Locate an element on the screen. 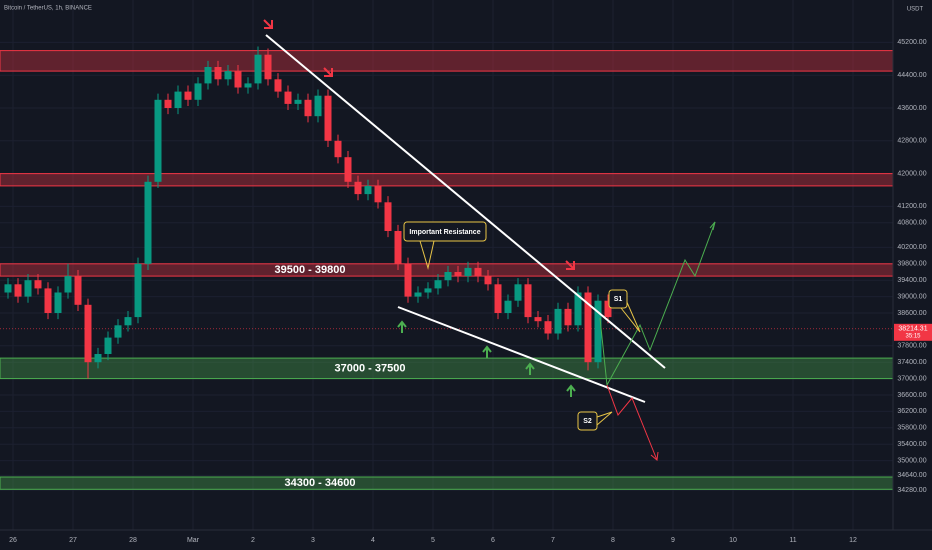 The image size is (932, 550). y-tick-label: 35400.00 is located at coordinates (911, 444).